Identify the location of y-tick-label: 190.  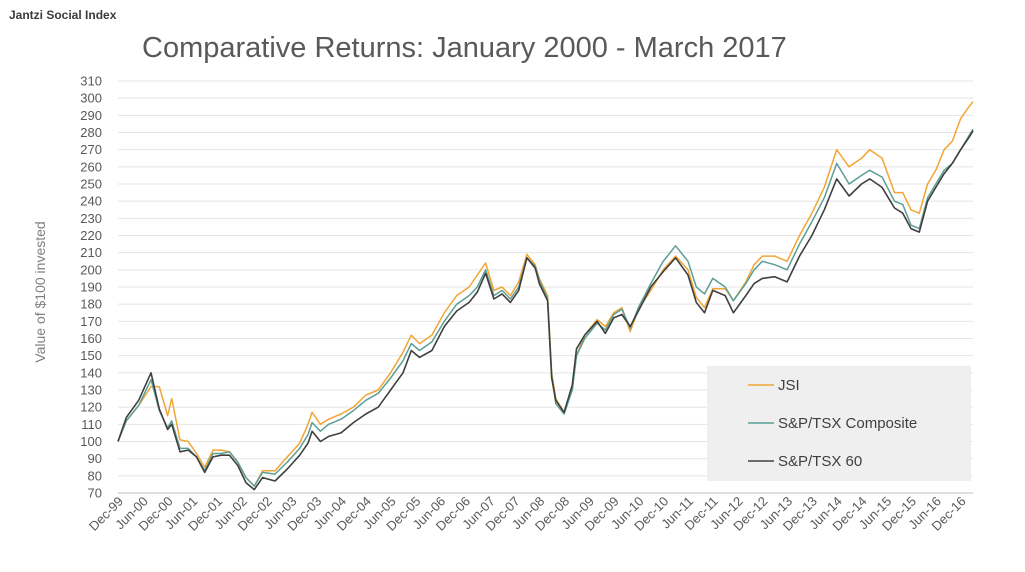
(91, 287).